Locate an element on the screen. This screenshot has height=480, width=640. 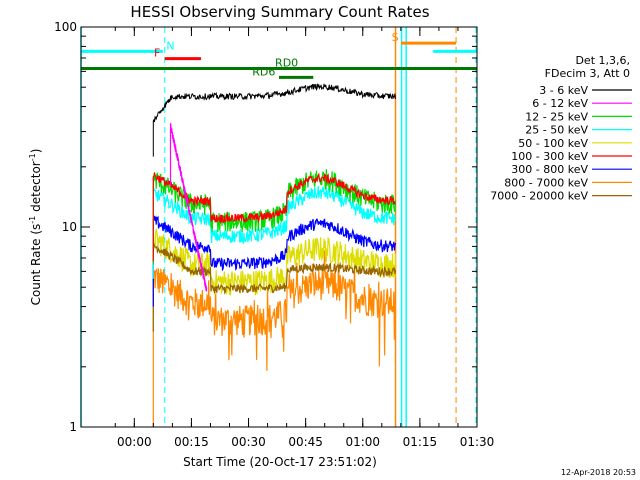
y-axis-label-close: ) is located at coordinates (36, 151).